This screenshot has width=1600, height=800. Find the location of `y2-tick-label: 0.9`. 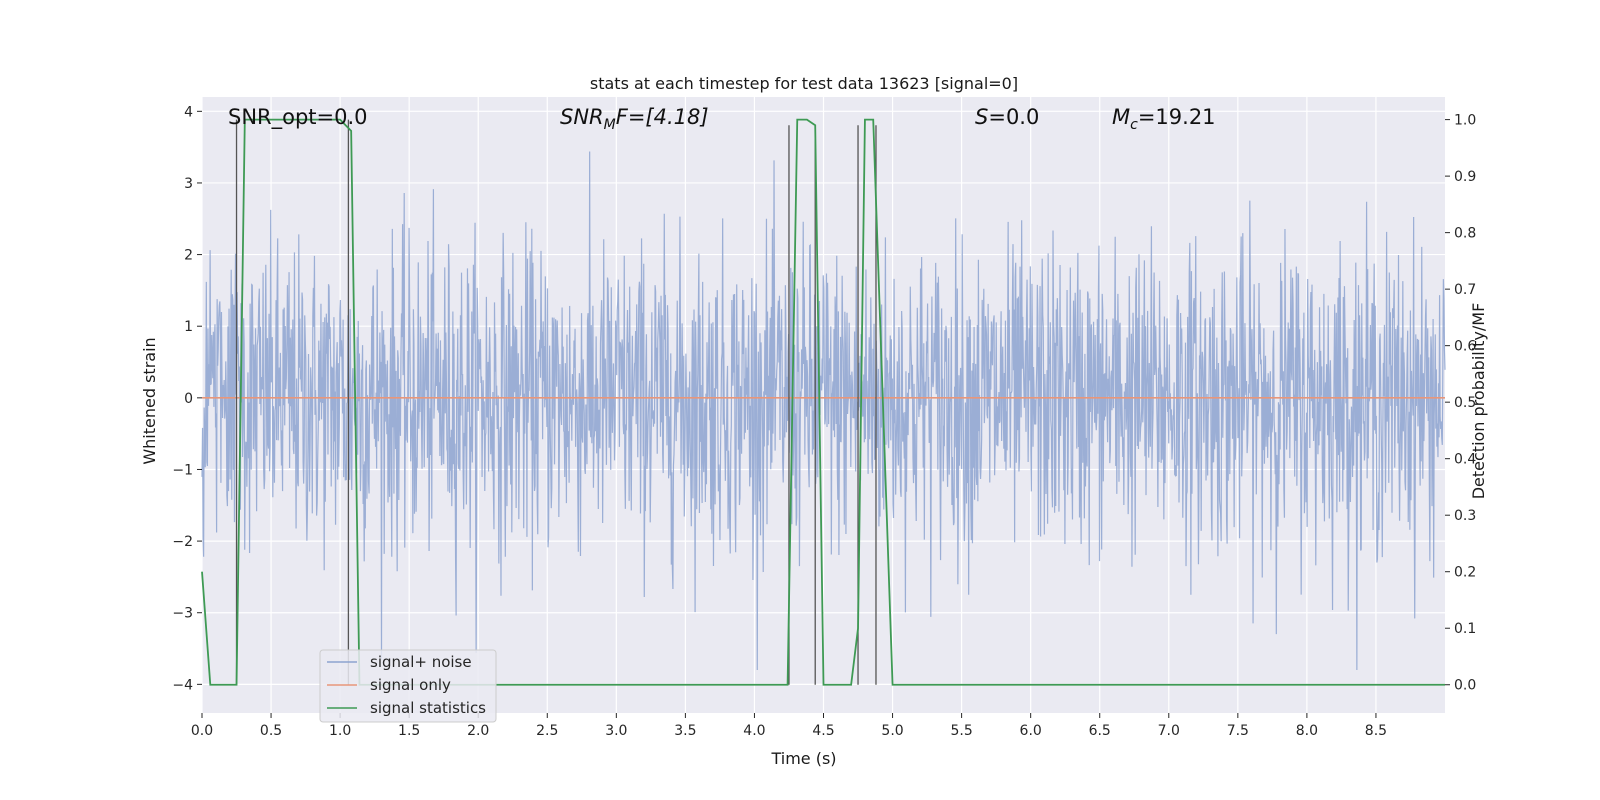

y2-tick-label: 0.9 is located at coordinates (1465, 177).